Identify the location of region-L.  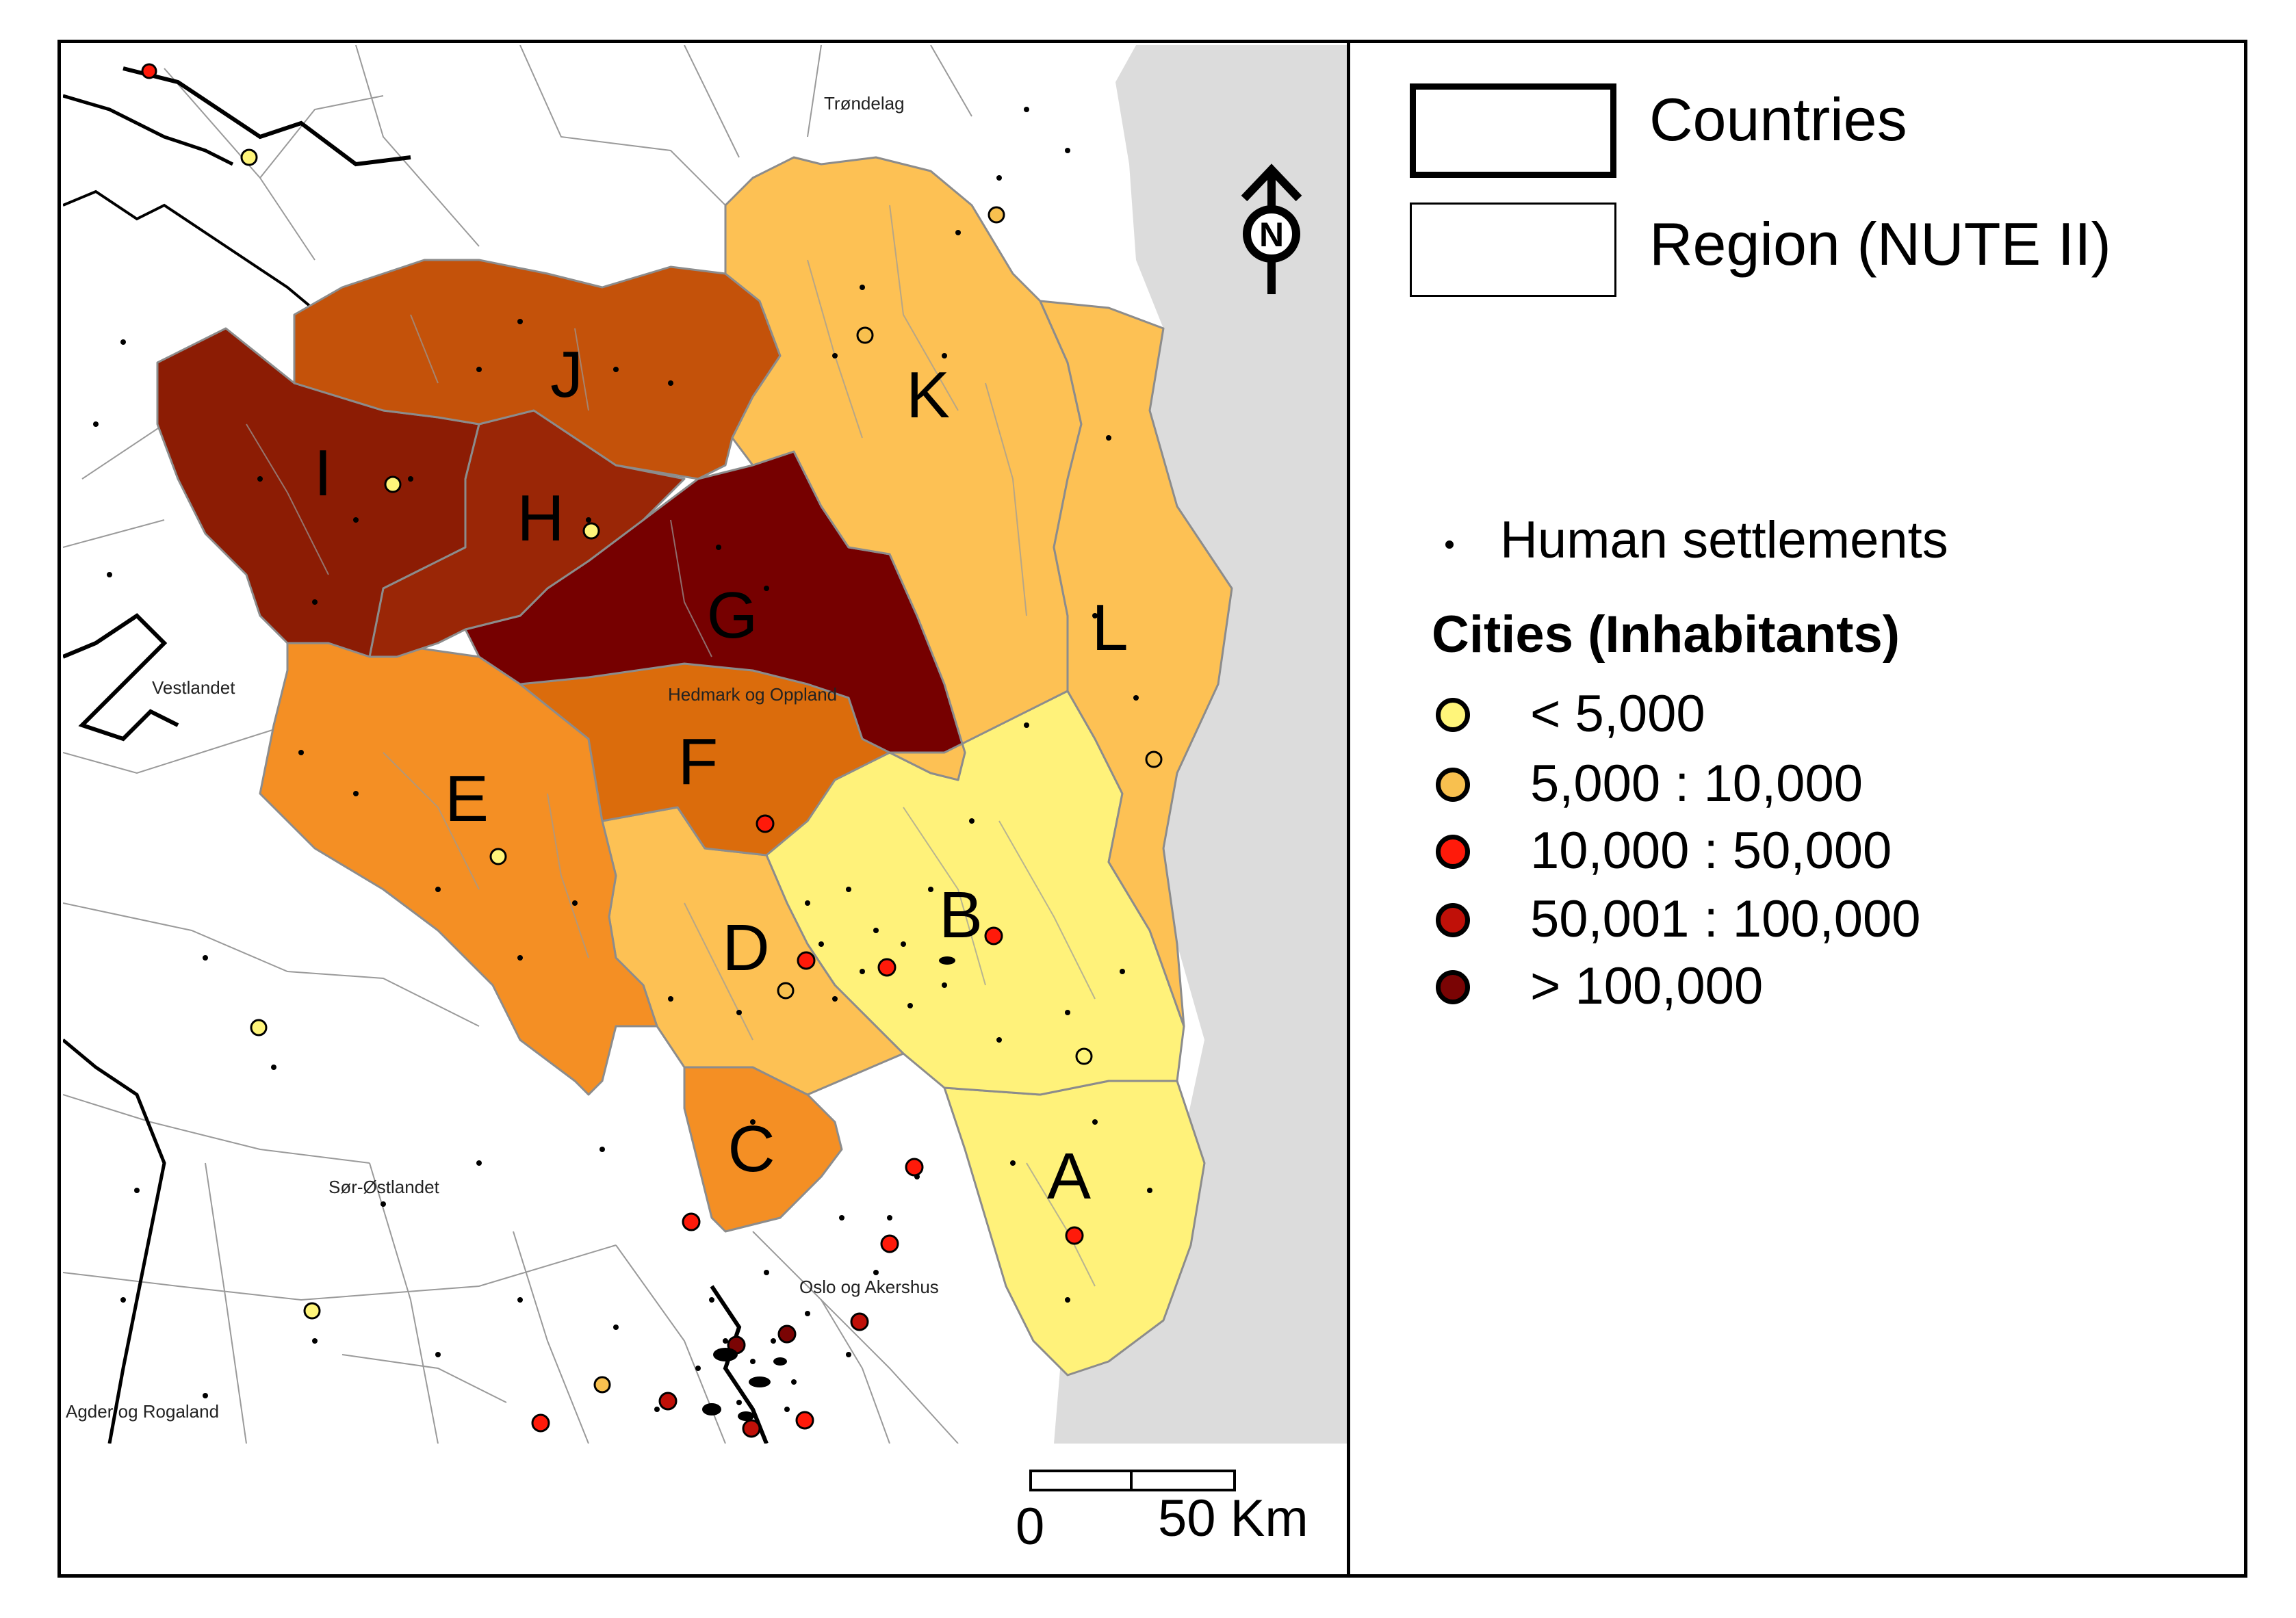
(1136, 664).